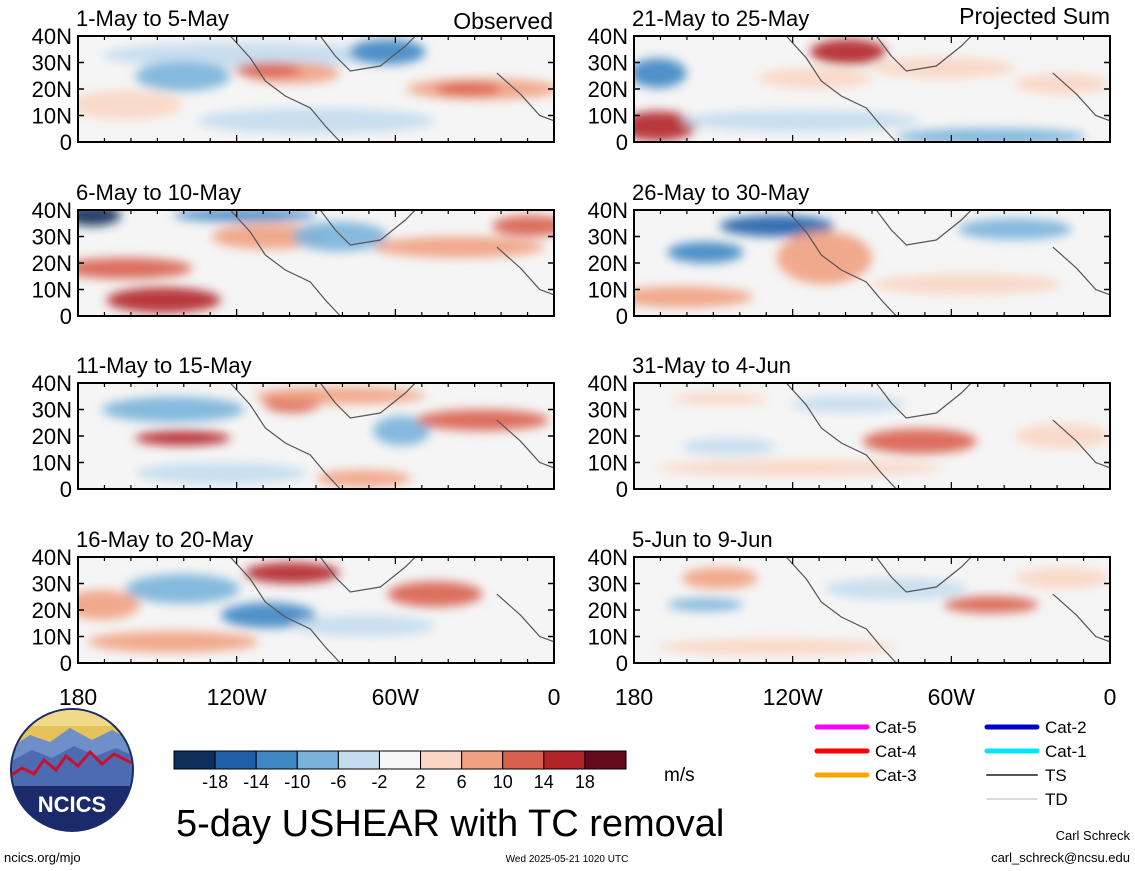 The width and height of the screenshot is (1135, 871). What do you see at coordinates (72, 804) in the screenshot?
I see `logo-text: NCICS` at bounding box center [72, 804].